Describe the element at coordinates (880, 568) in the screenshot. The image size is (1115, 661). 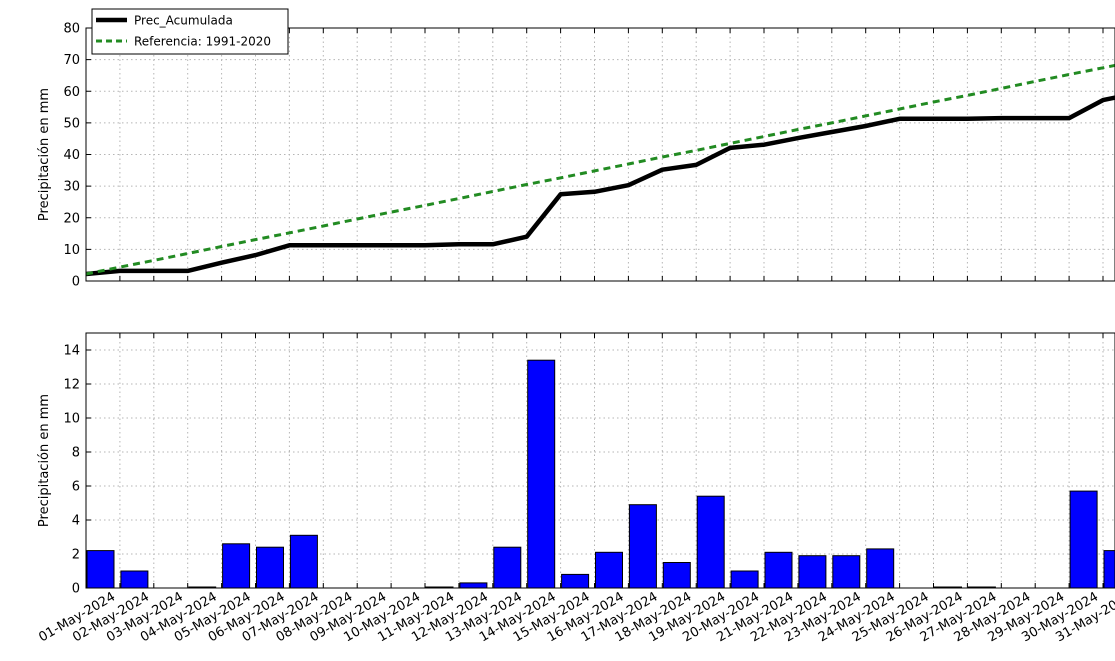
I see `bar-24-May-2024` at that location.